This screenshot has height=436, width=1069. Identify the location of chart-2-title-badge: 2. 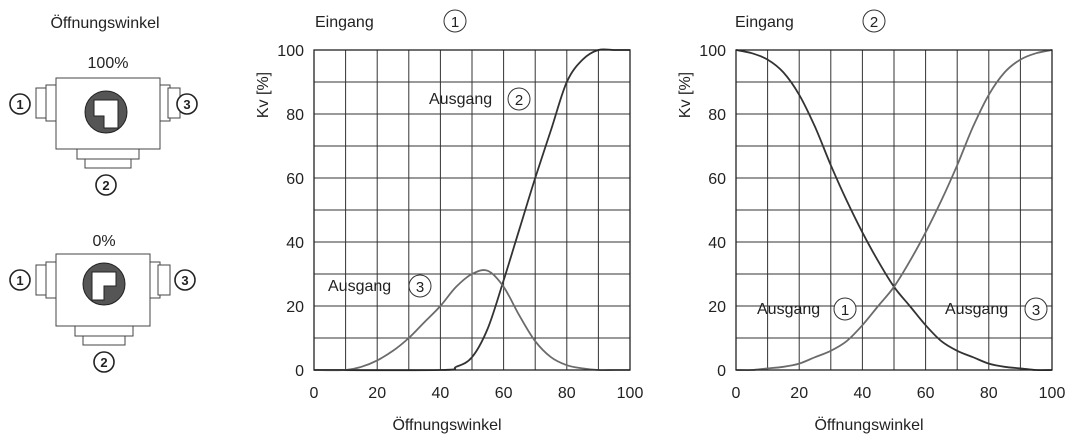
(874, 21).